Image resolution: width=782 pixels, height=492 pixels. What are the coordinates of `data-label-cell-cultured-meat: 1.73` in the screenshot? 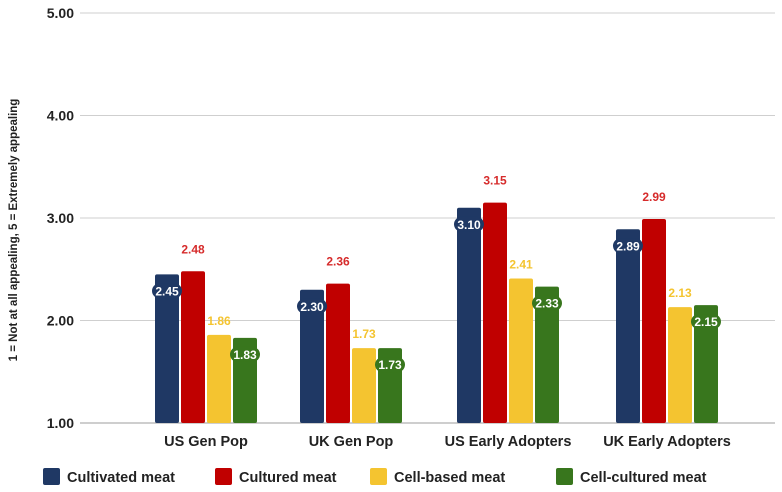 It's located at (390, 365).